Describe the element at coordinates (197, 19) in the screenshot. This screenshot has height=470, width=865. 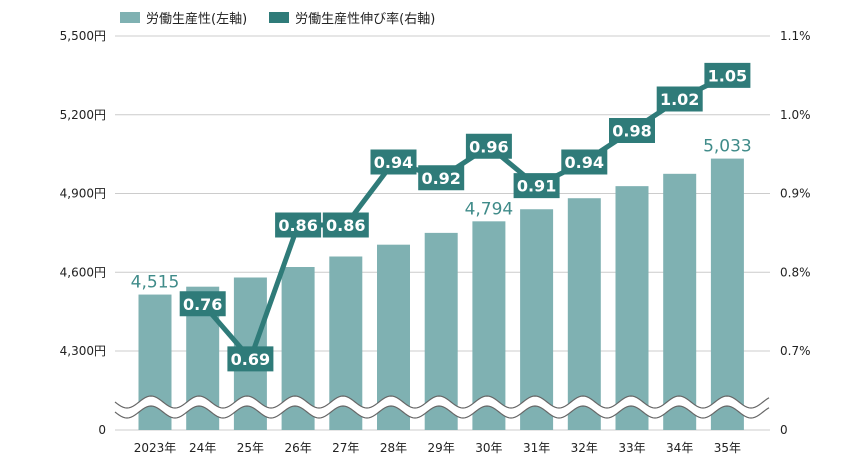
I see `legend-label-bar: 労働生産性(左軸)` at that location.